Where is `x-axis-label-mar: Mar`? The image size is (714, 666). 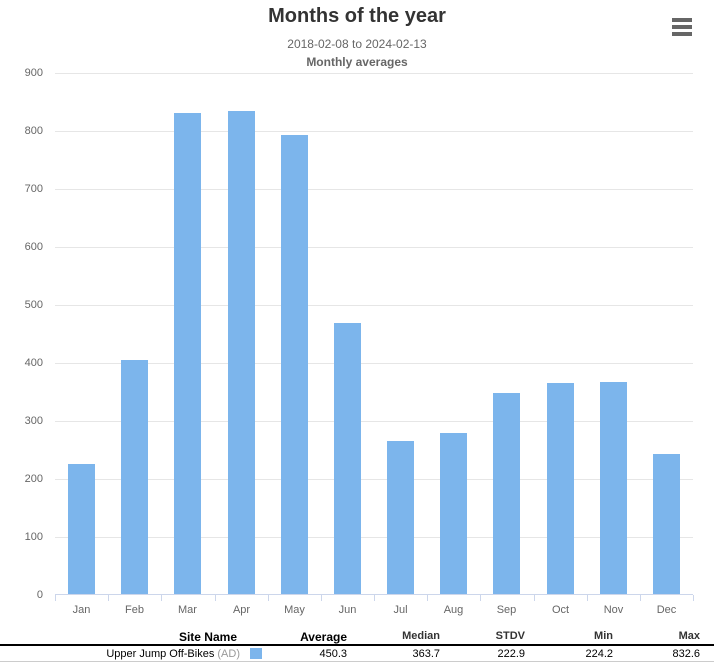 x-axis-label-mar: Mar is located at coordinates (187, 610).